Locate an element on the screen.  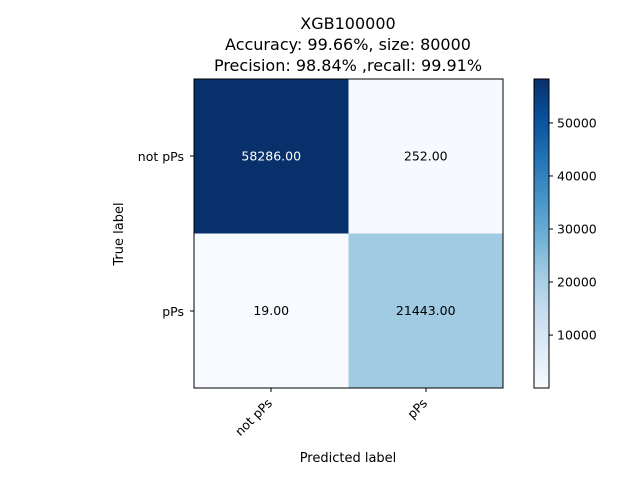
colorbar-gradient is located at coordinates (541, 233).